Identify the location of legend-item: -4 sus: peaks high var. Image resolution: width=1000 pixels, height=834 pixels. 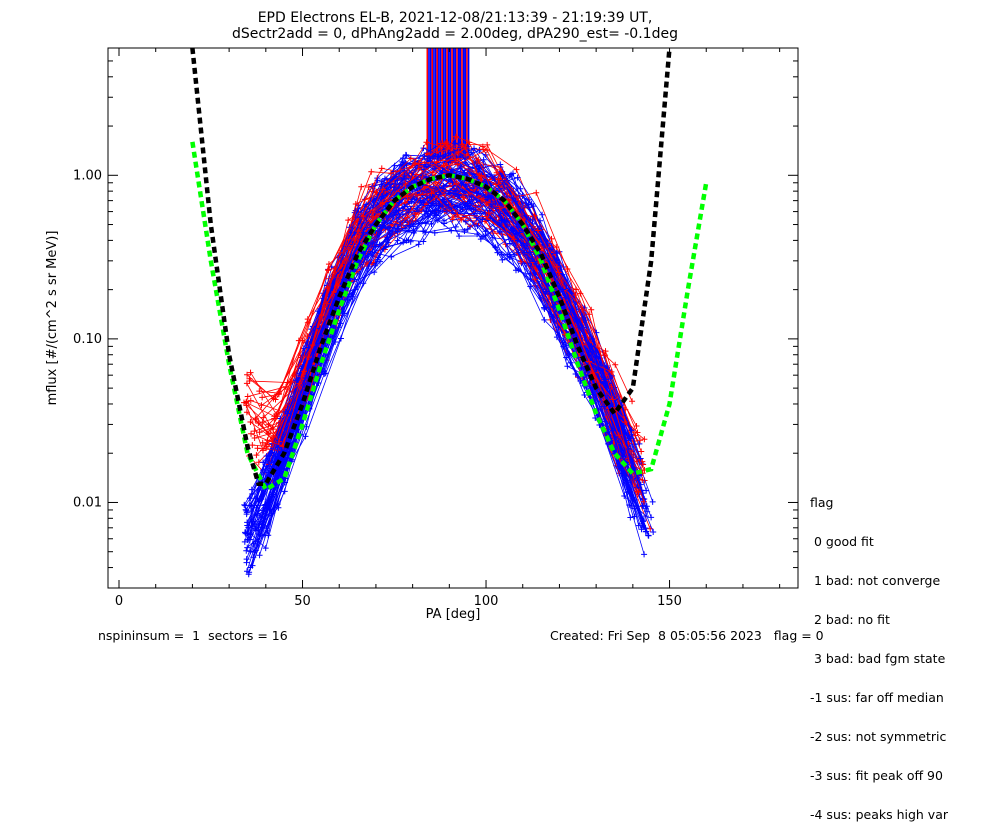
(879, 814).